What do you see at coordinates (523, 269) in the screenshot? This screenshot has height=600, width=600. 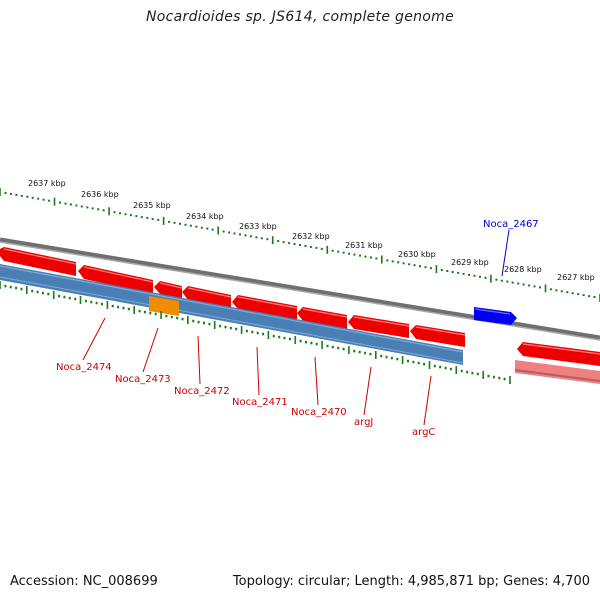 I see `ruler-label: 2628 kbp` at bounding box center [523, 269].